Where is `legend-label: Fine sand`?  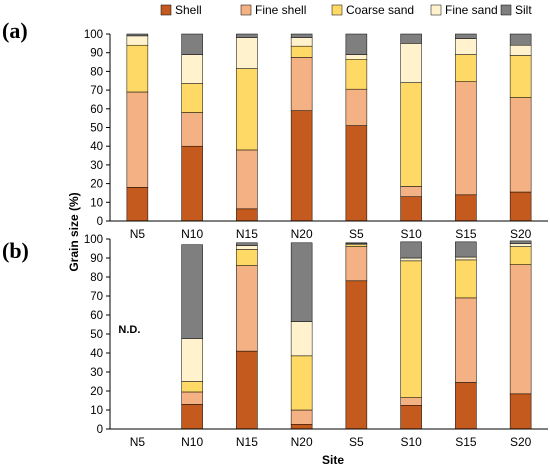
legend-label: Fine sand is located at coordinates (471, 10).